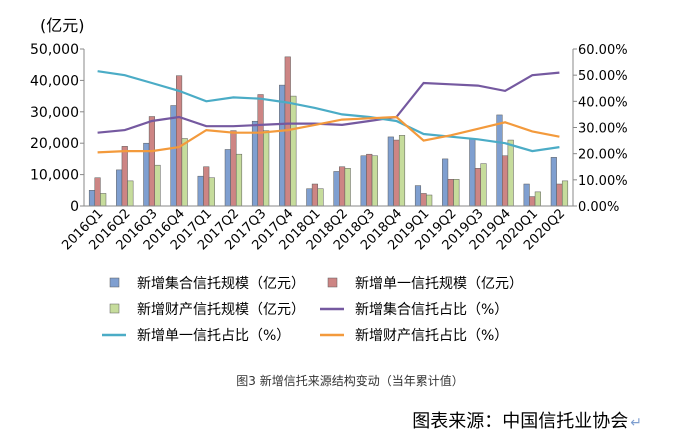  What do you see at coordinates (520, 421) in the screenshot?
I see `source-text: 图表来源：中国信托业协会` at bounding box center [520, 421].